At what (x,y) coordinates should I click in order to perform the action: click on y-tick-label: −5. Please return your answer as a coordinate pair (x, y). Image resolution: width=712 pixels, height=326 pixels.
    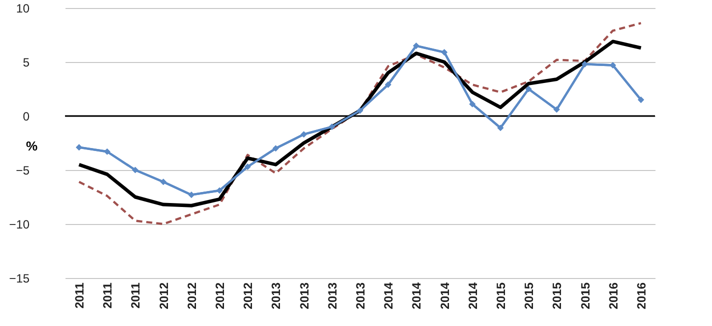
    Looking at the image, I should click on (23, 171).